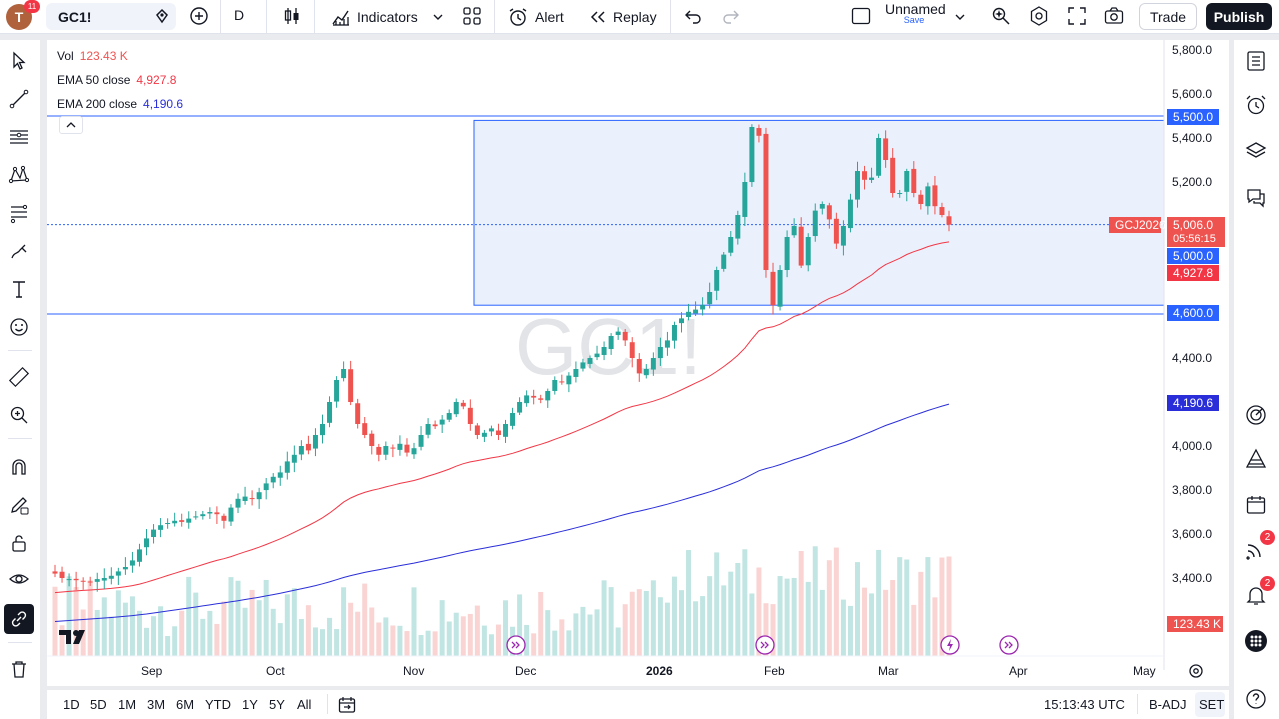 This screenshot has height=719, width=1279. I want to click on layout-select-icon, so click(861, 17).